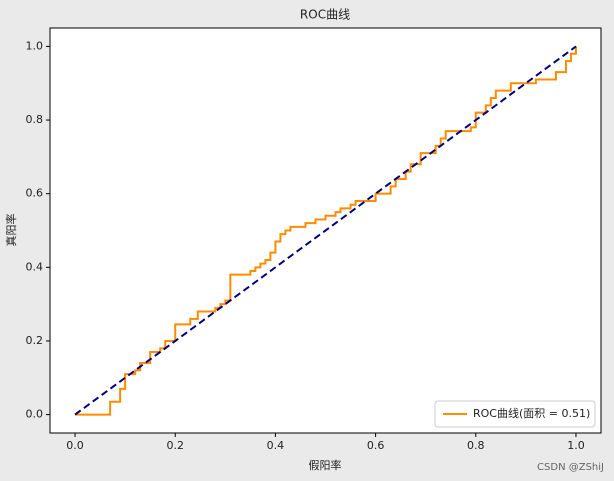  I want to click on chart-title: ROC曲线, so click(325, 15).